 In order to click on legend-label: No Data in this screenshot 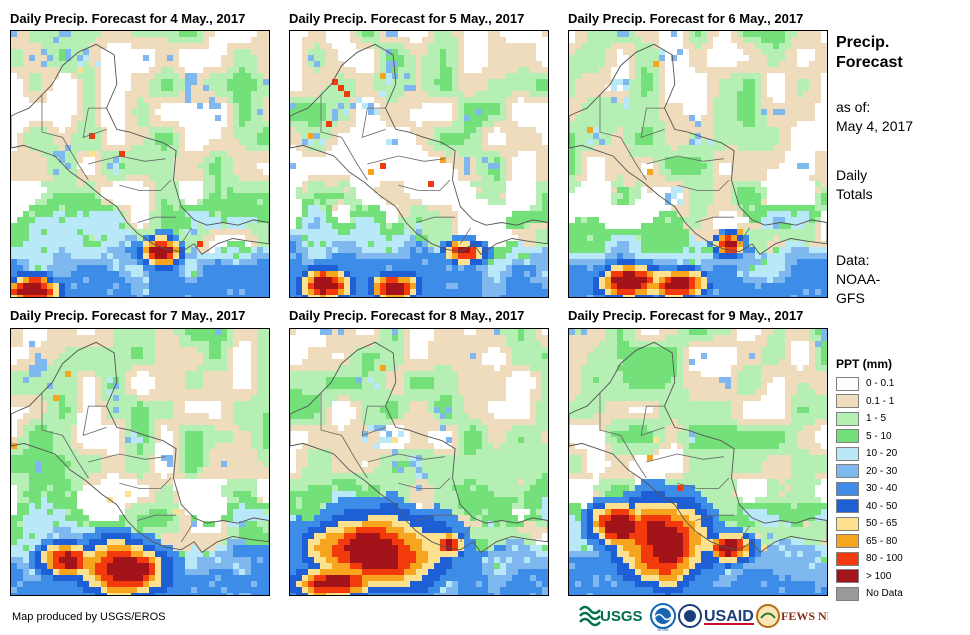, I will do `click(884, 594)`.